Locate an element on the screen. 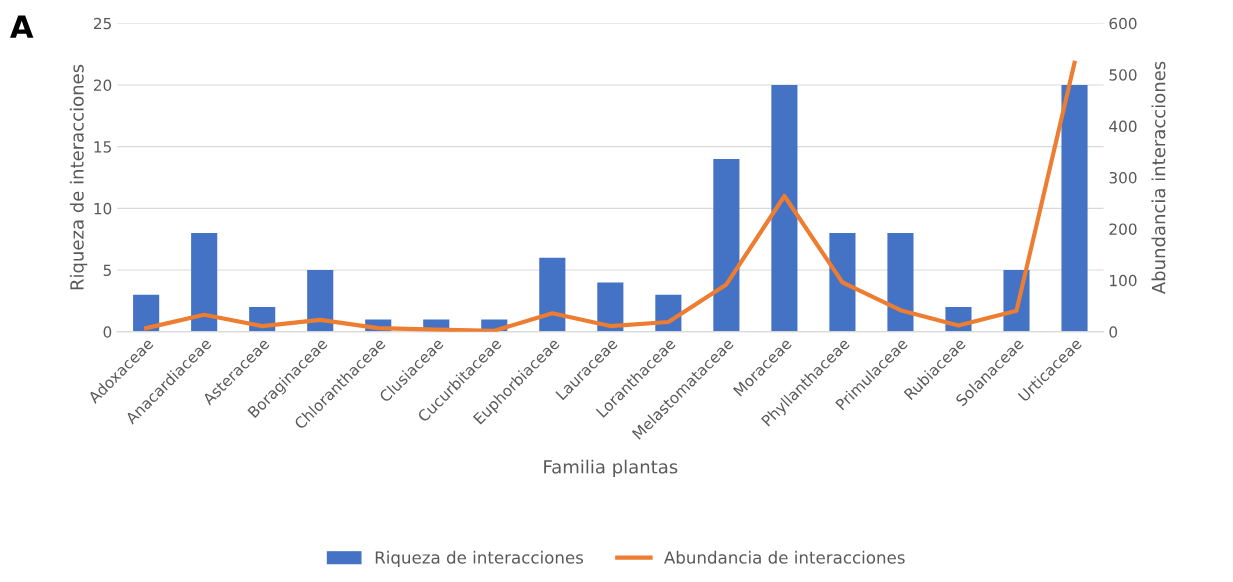  y2-tick-label: 200 is located at coordinates (1123, 229).